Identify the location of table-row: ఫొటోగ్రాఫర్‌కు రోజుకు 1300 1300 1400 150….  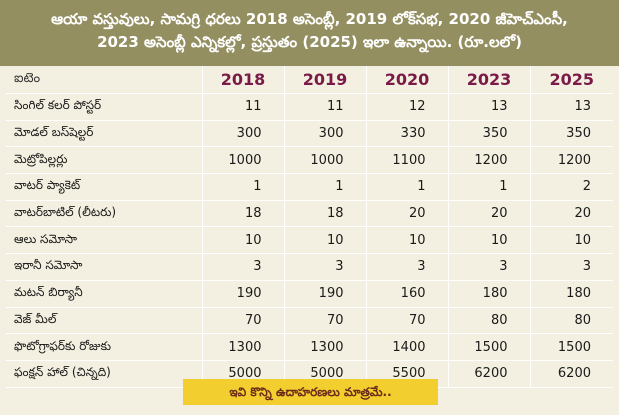
(309, 347).